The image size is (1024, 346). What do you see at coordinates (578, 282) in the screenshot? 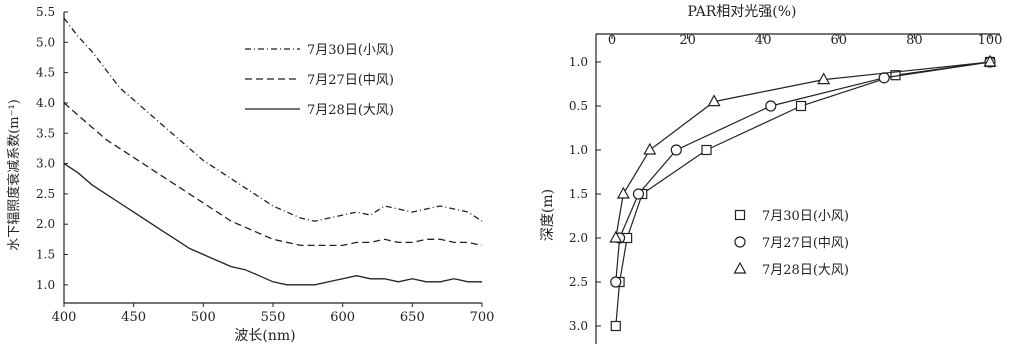
I see `par-y-tick-label: 2.5` at bounding box center [578, 282].